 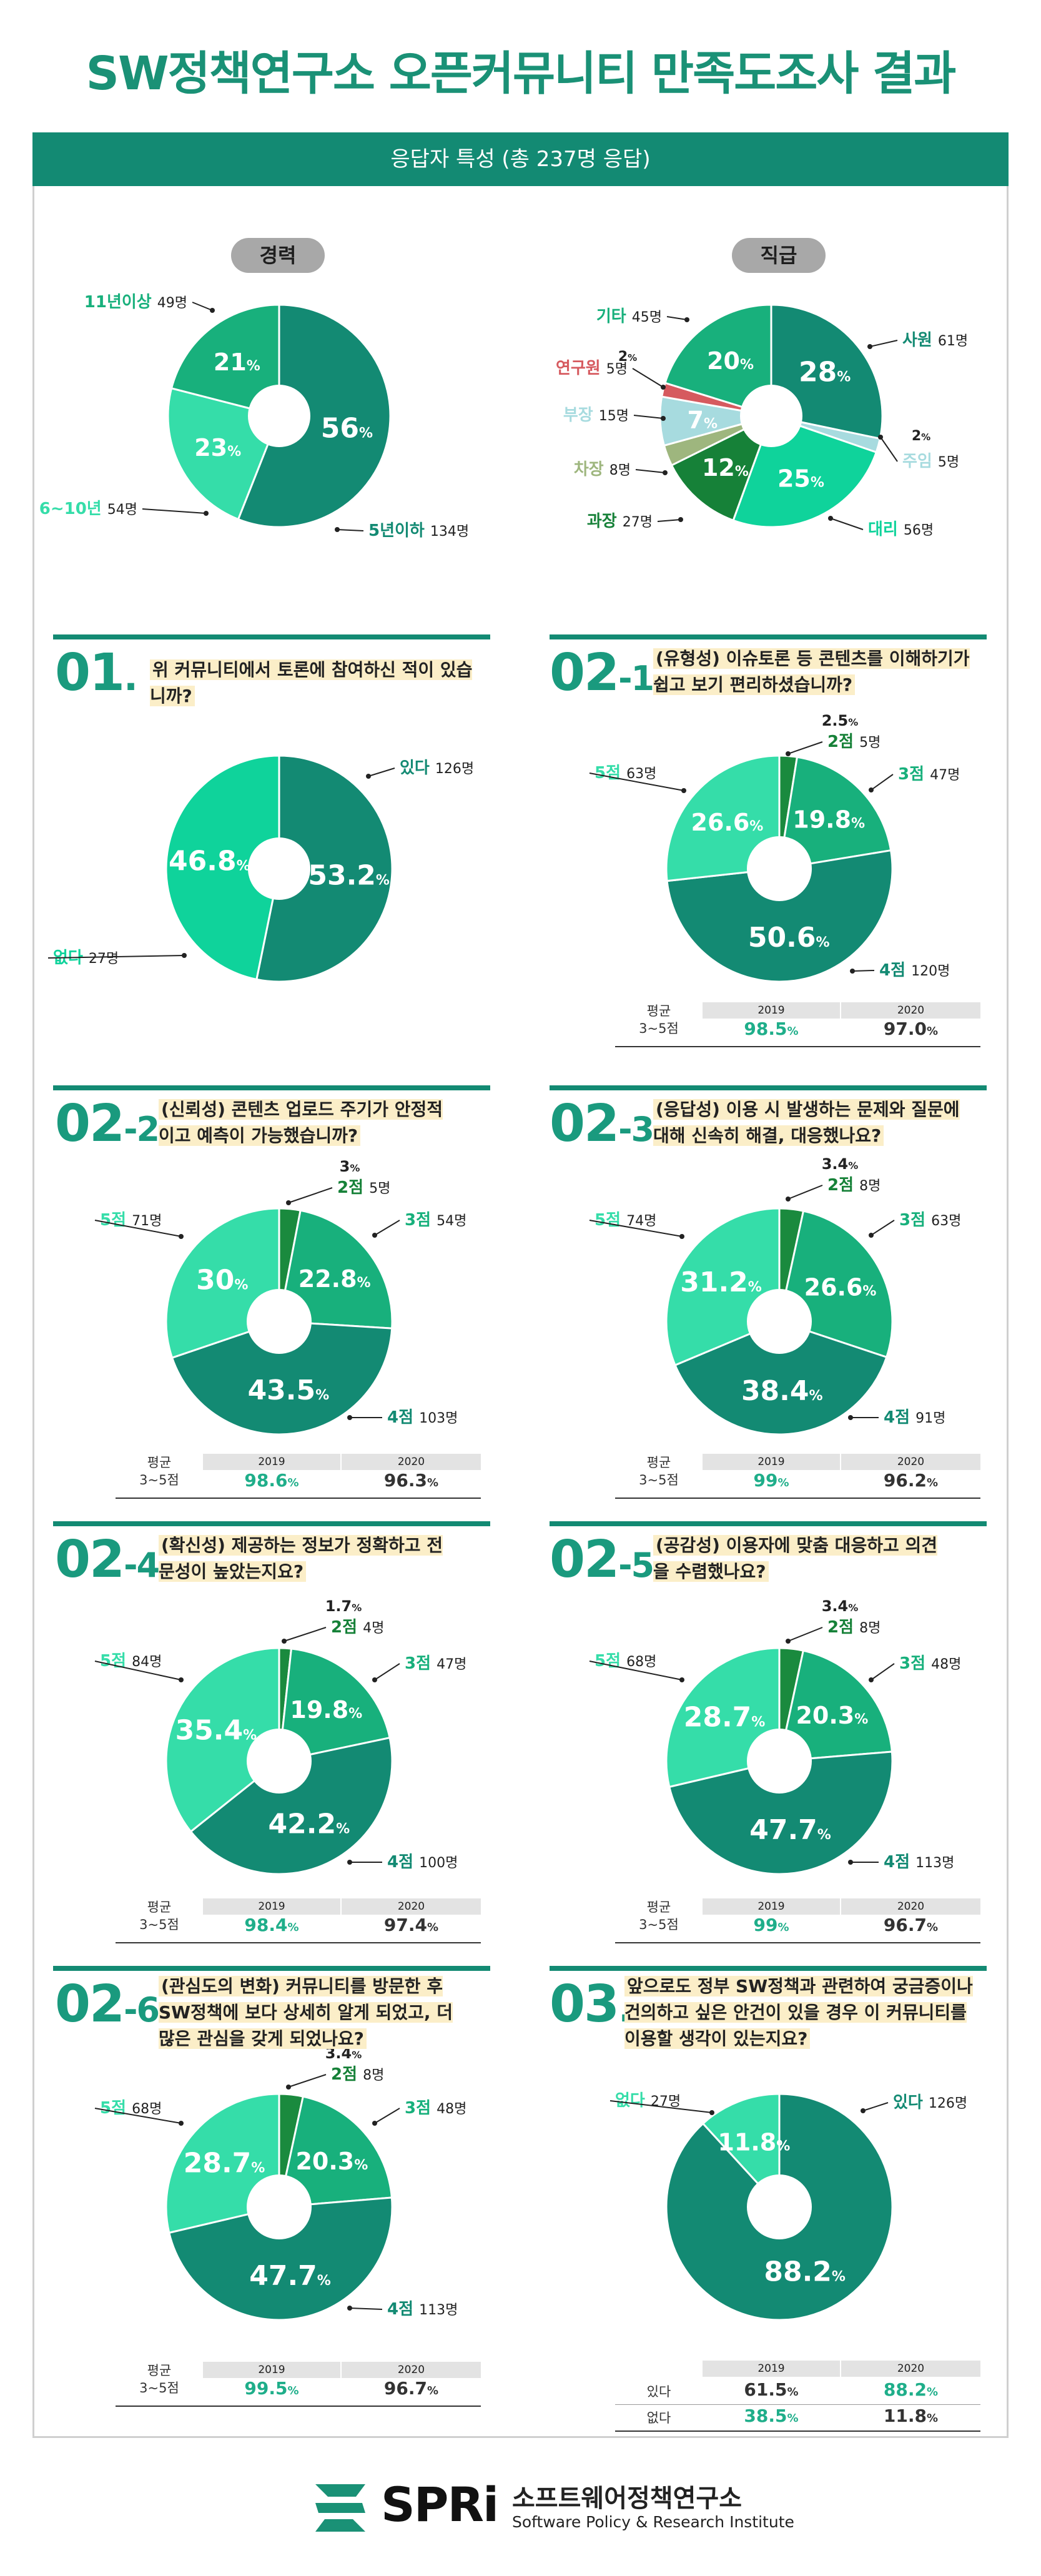 I want to click on pie-percent-label: 20%, so click(x=730, y=361).